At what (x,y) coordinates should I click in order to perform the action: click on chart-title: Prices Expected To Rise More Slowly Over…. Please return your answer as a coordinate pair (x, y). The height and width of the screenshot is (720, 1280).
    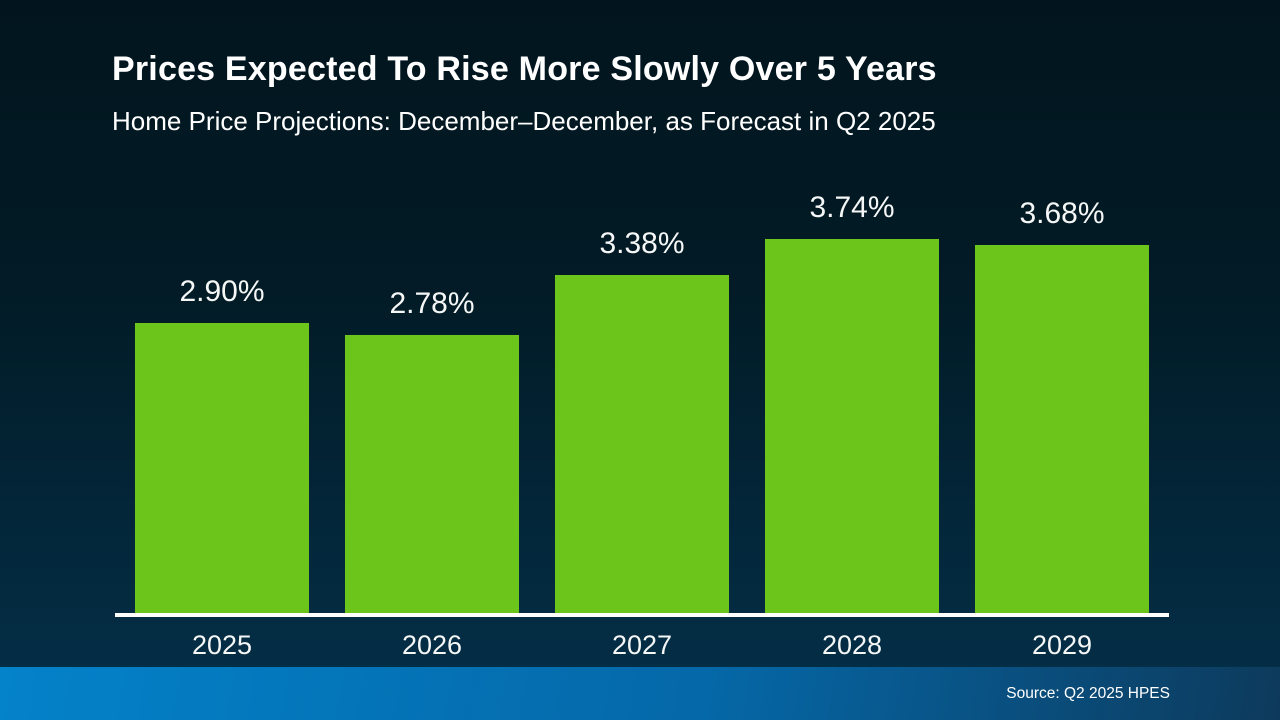
    Looking at the image, I should click on (524, 69).